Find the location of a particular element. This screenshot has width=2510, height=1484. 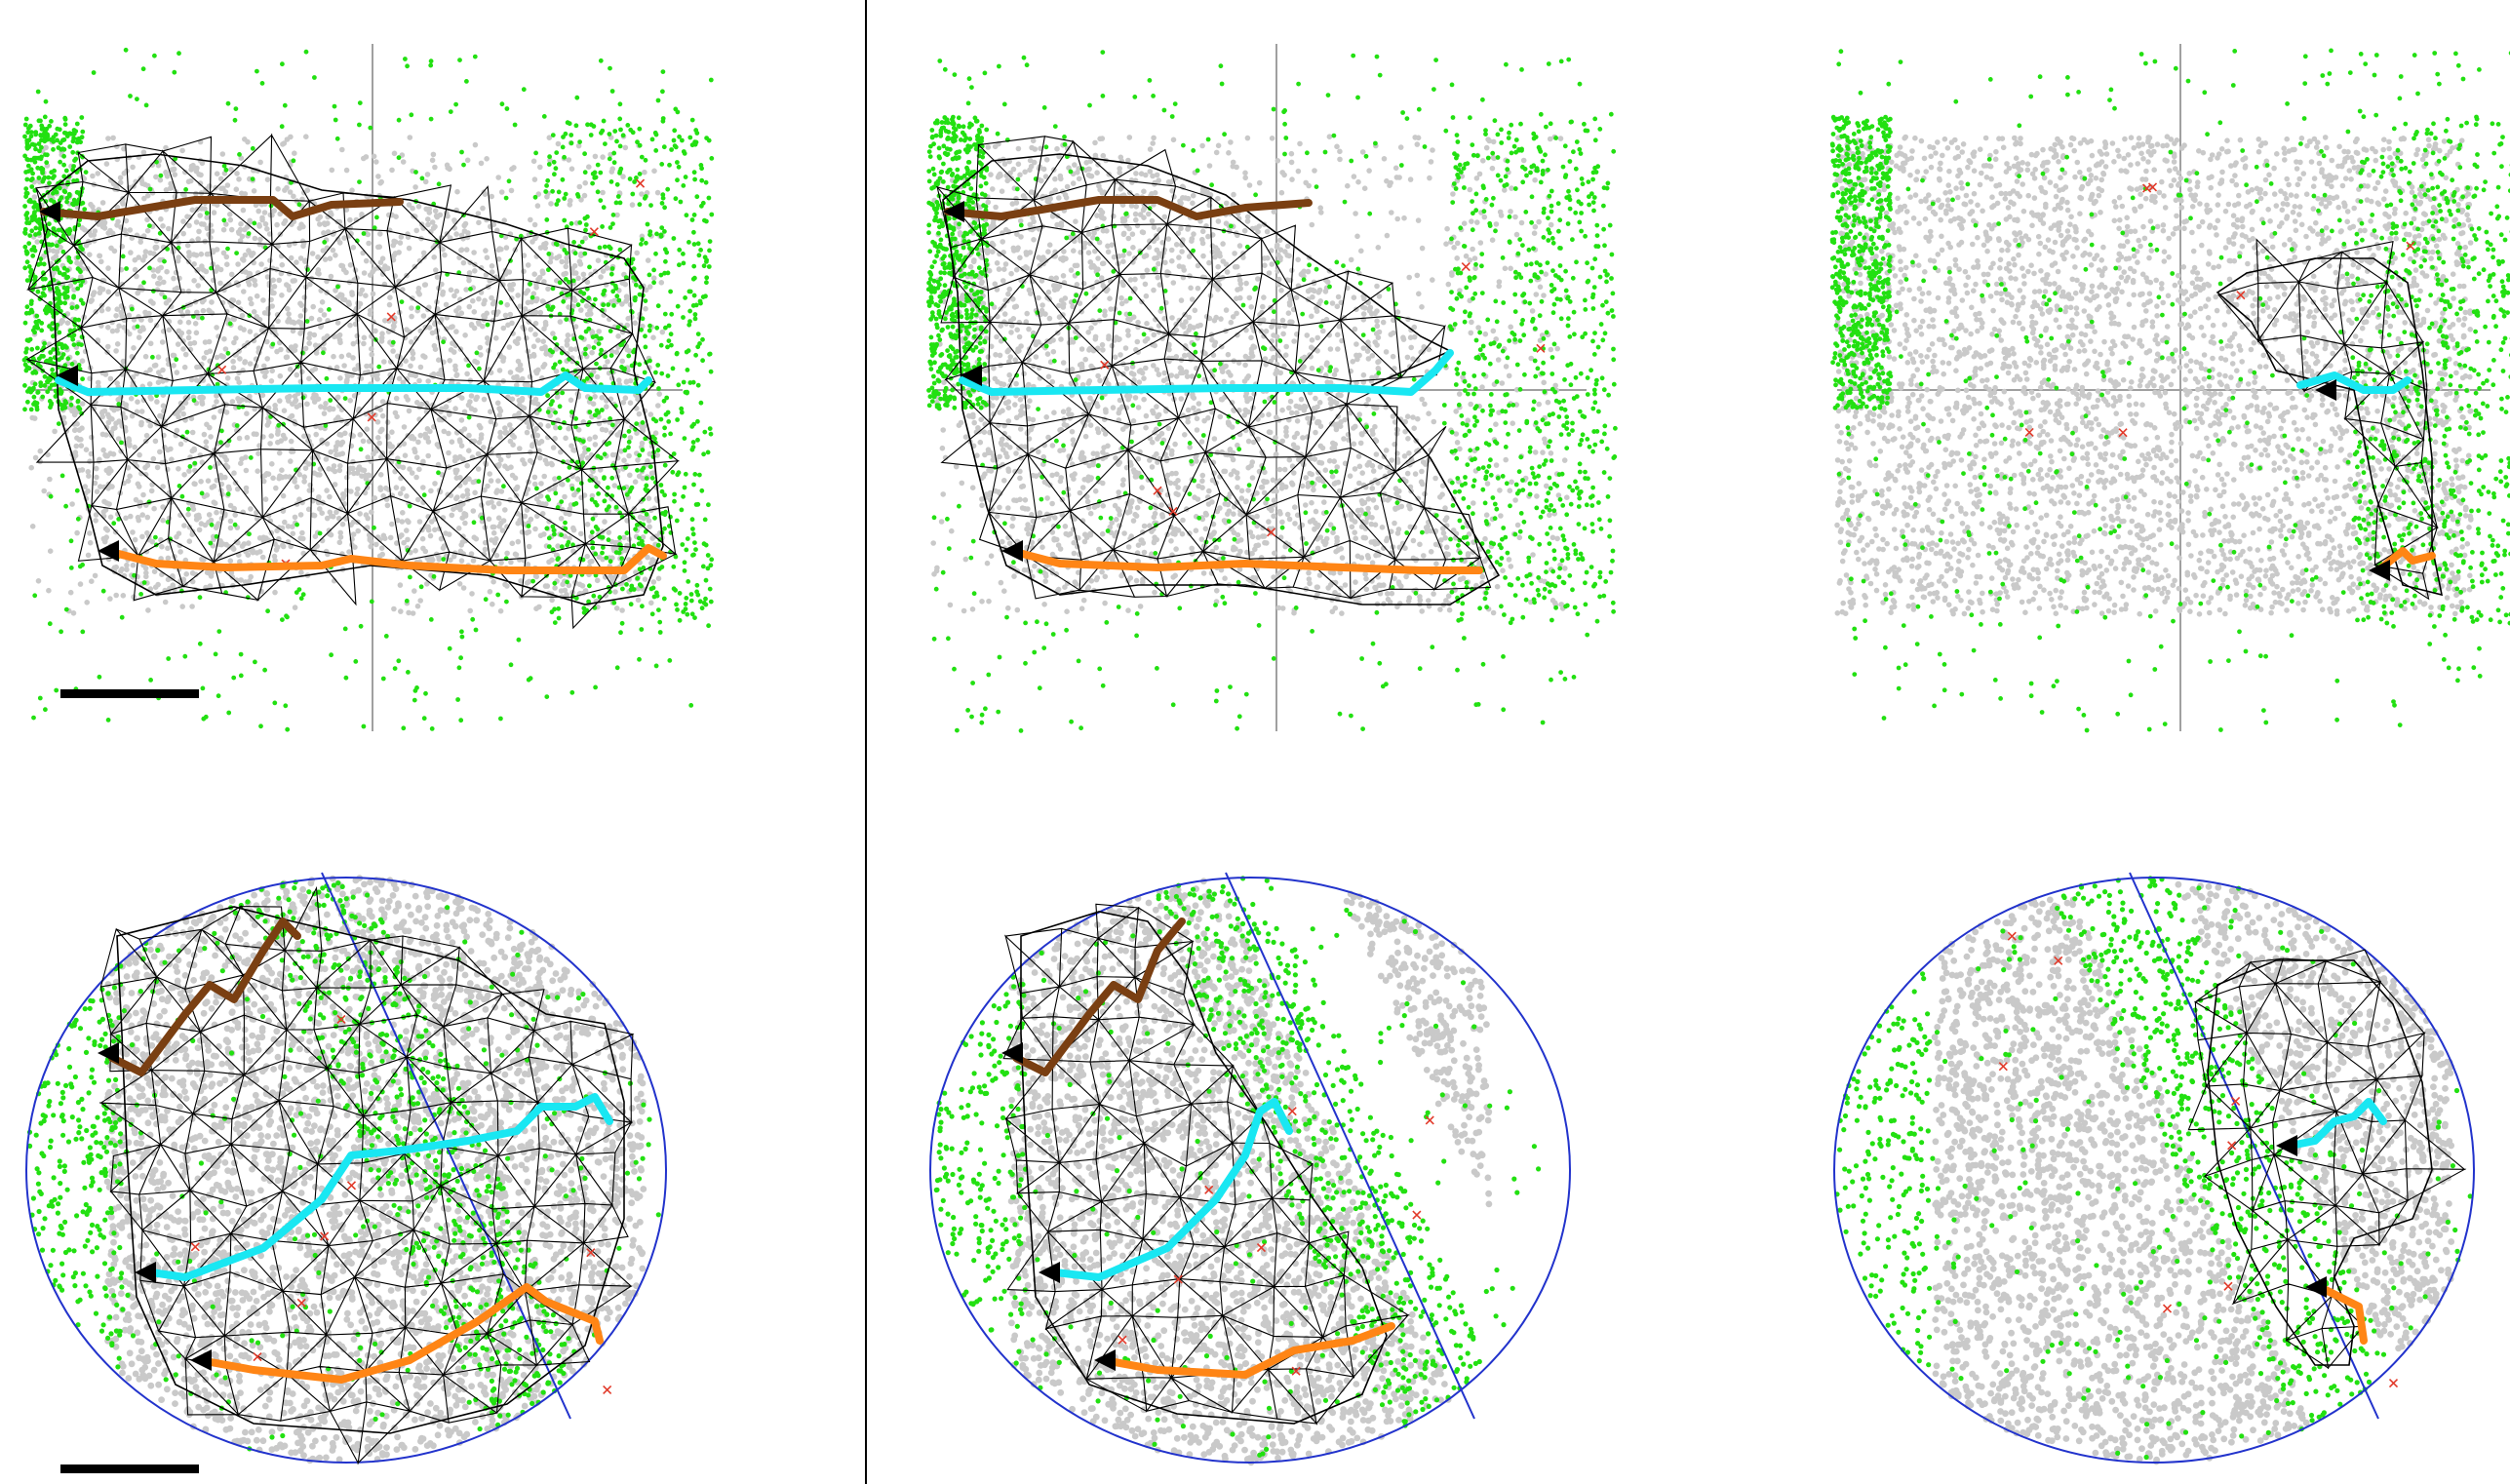

panel-bottom-right is located at coordinates (2154, 1168).